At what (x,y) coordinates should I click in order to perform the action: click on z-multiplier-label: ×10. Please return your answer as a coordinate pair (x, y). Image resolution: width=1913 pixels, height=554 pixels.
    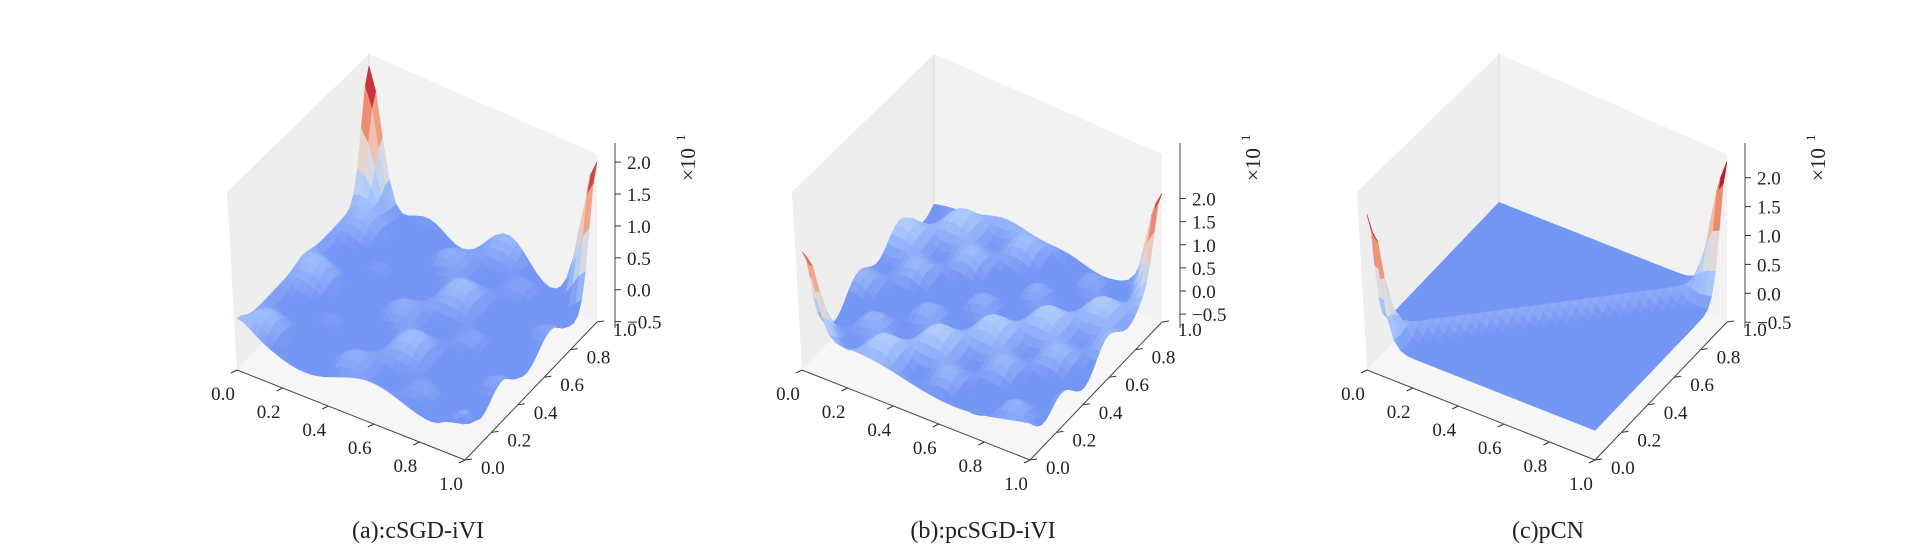
    Looking at the image, I should click on (688, 164).